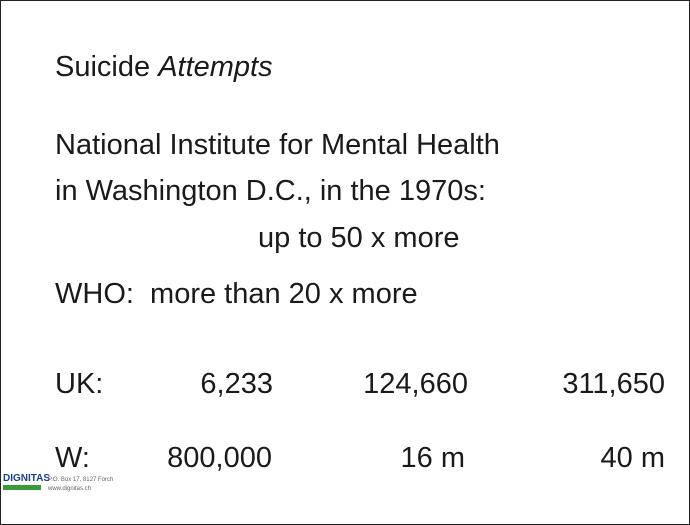 Image resolution: width=690 pixels, height=525 pixels. Describe the element at coordinates (236, 294) in the screenshot. I see `text-line: WHO: more than 20 x more` at that location.